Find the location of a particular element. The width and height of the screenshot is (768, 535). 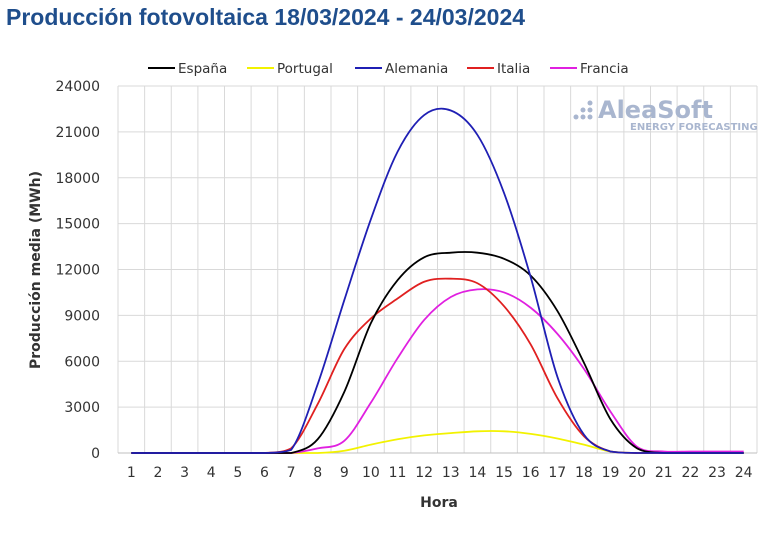

y-tick-label: 0 is located at coordinates (95, 454).